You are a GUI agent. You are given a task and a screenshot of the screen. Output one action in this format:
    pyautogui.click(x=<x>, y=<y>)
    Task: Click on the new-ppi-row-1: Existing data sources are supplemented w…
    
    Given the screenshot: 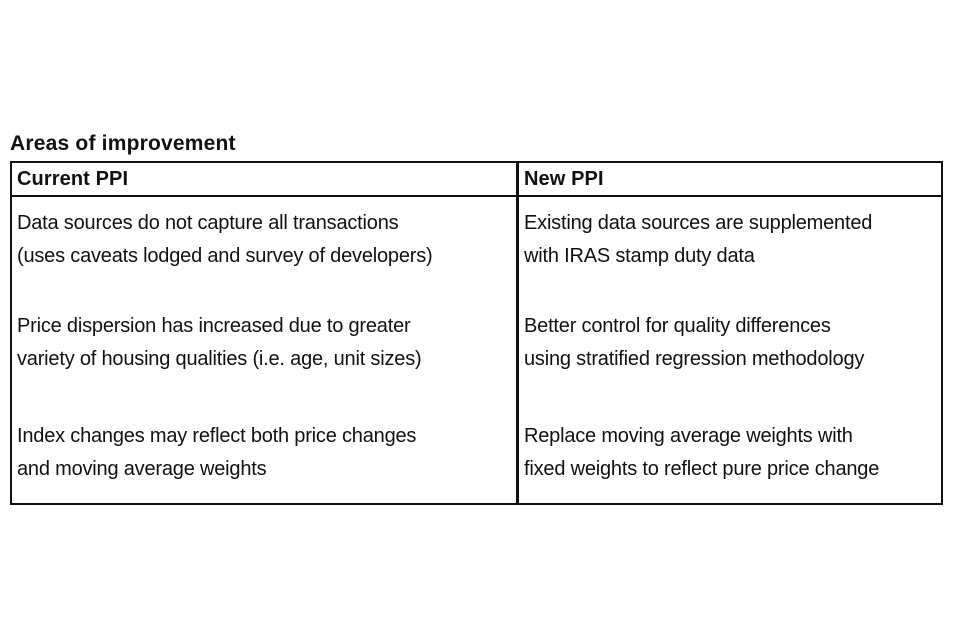 What is the action you would take?
    pyautogui.click(x=698, y=239)
    